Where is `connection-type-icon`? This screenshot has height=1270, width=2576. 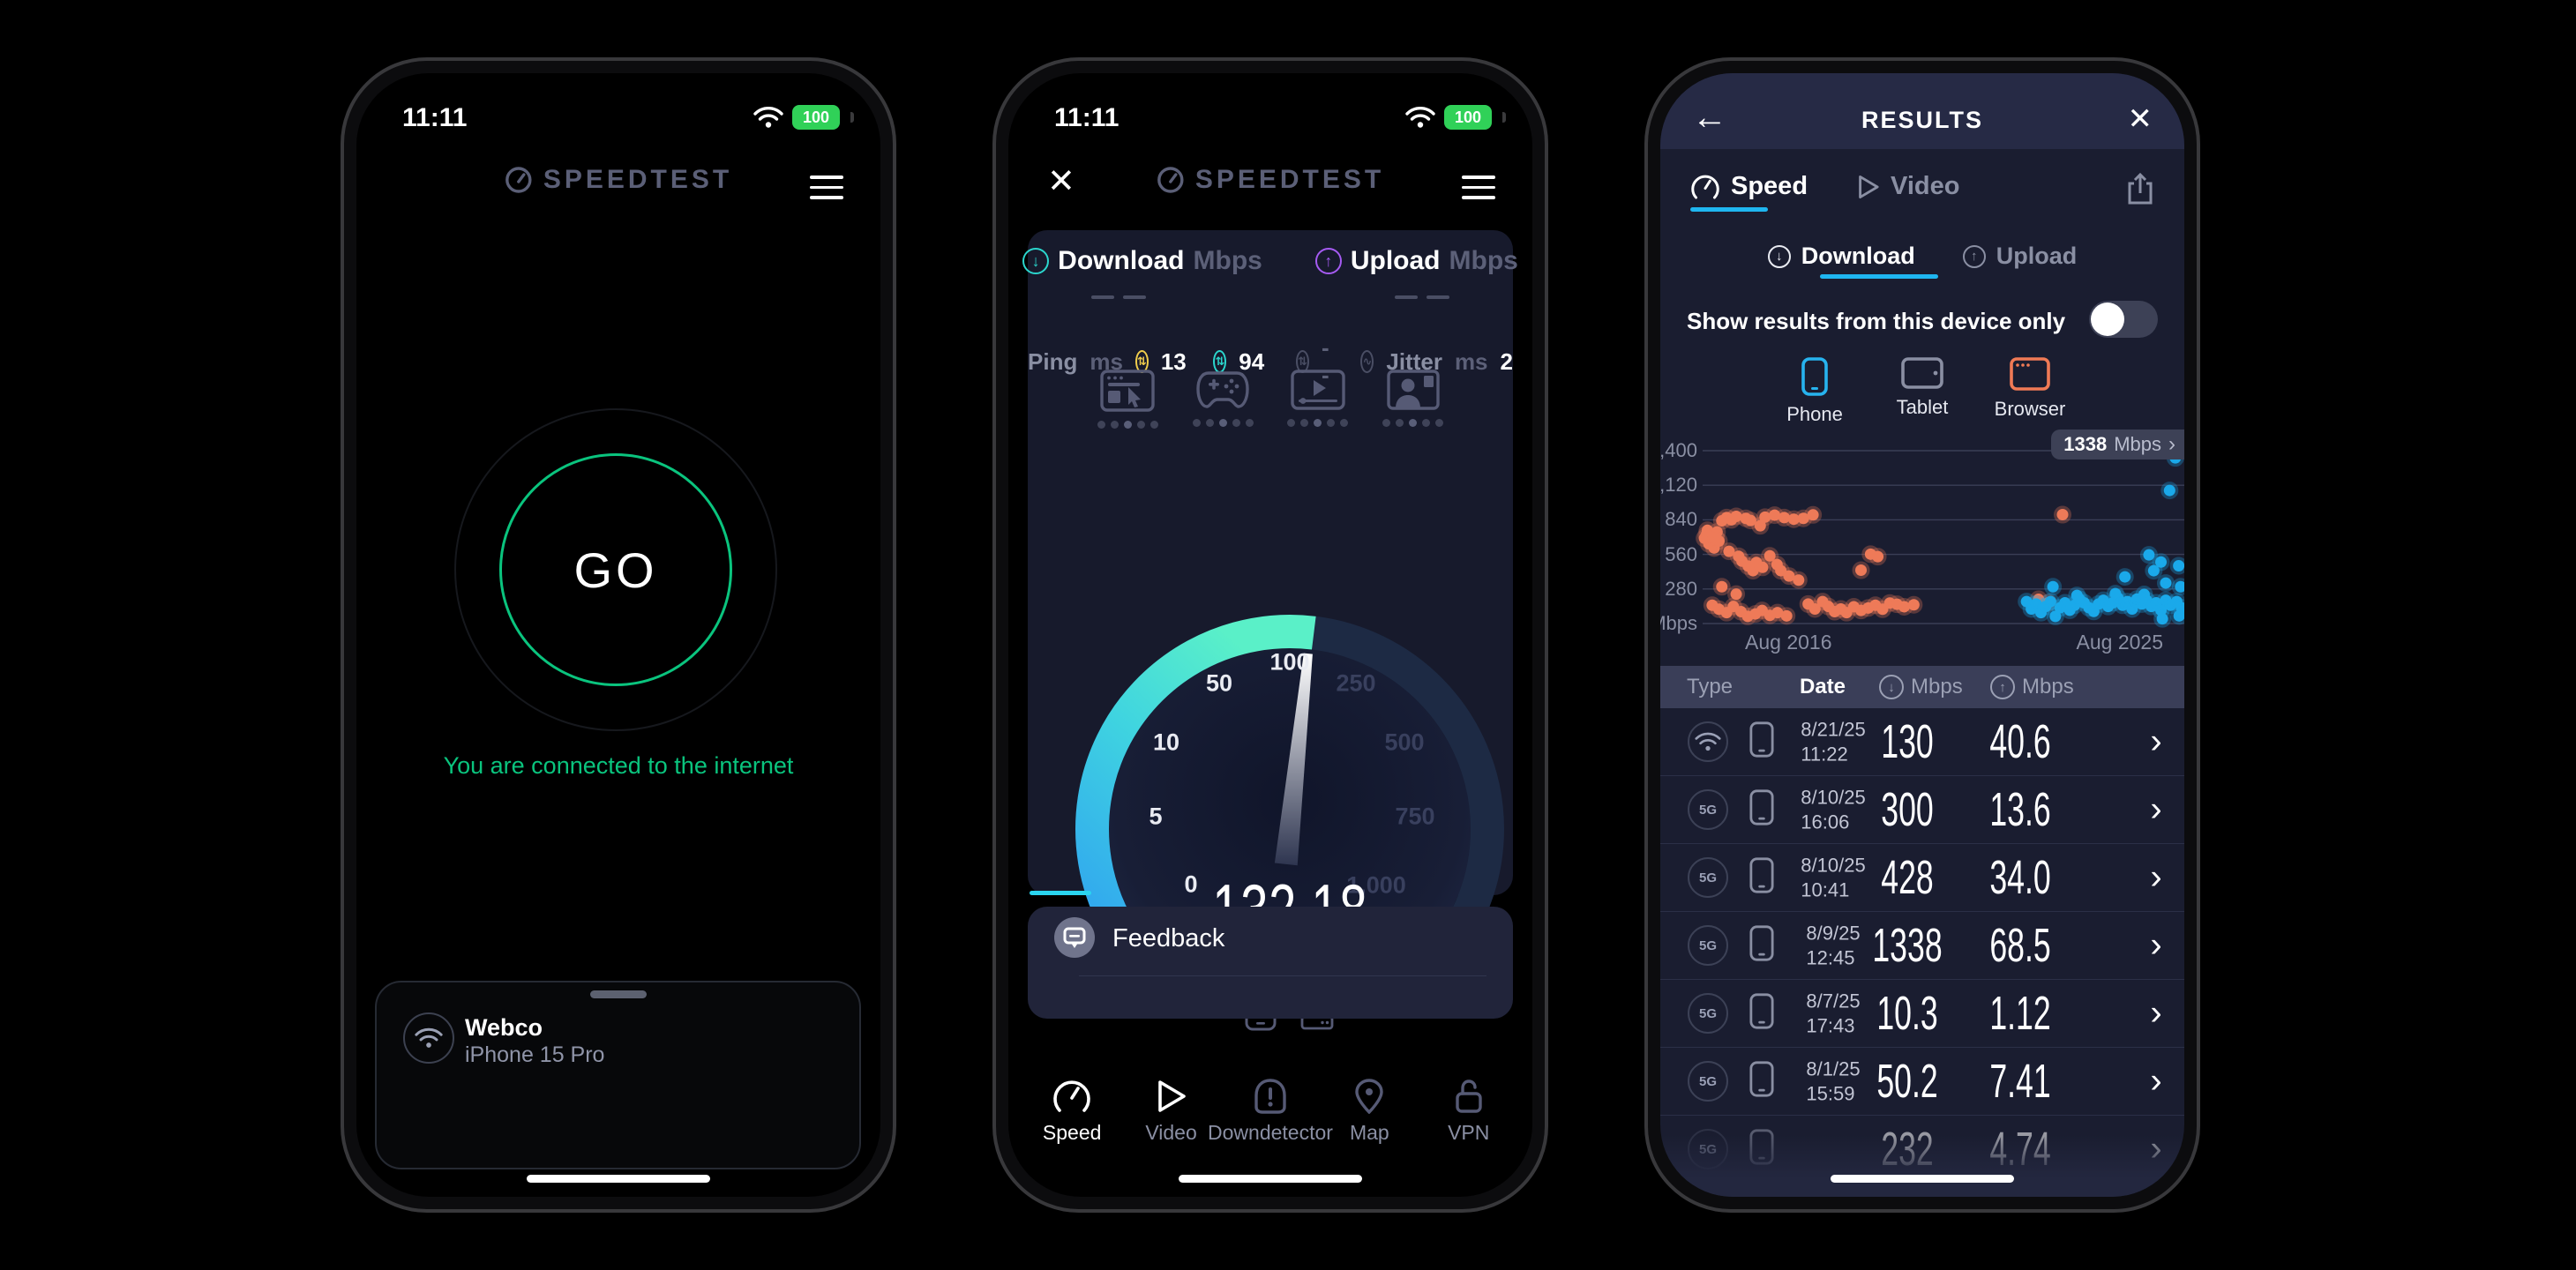 connection-type-icon is located at coordinates (1708, 741).